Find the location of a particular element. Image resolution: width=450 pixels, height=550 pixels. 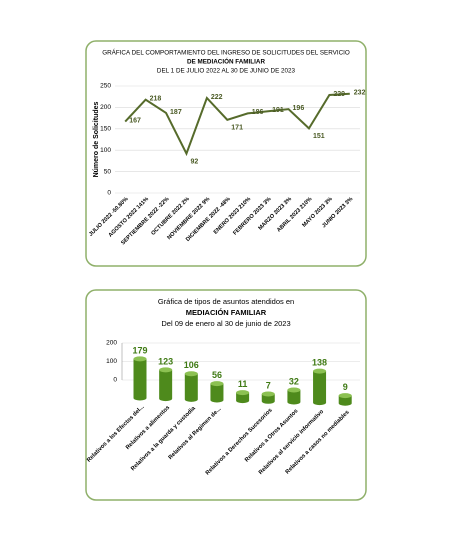

data-label: 123 is located at coordinates (165, 361).